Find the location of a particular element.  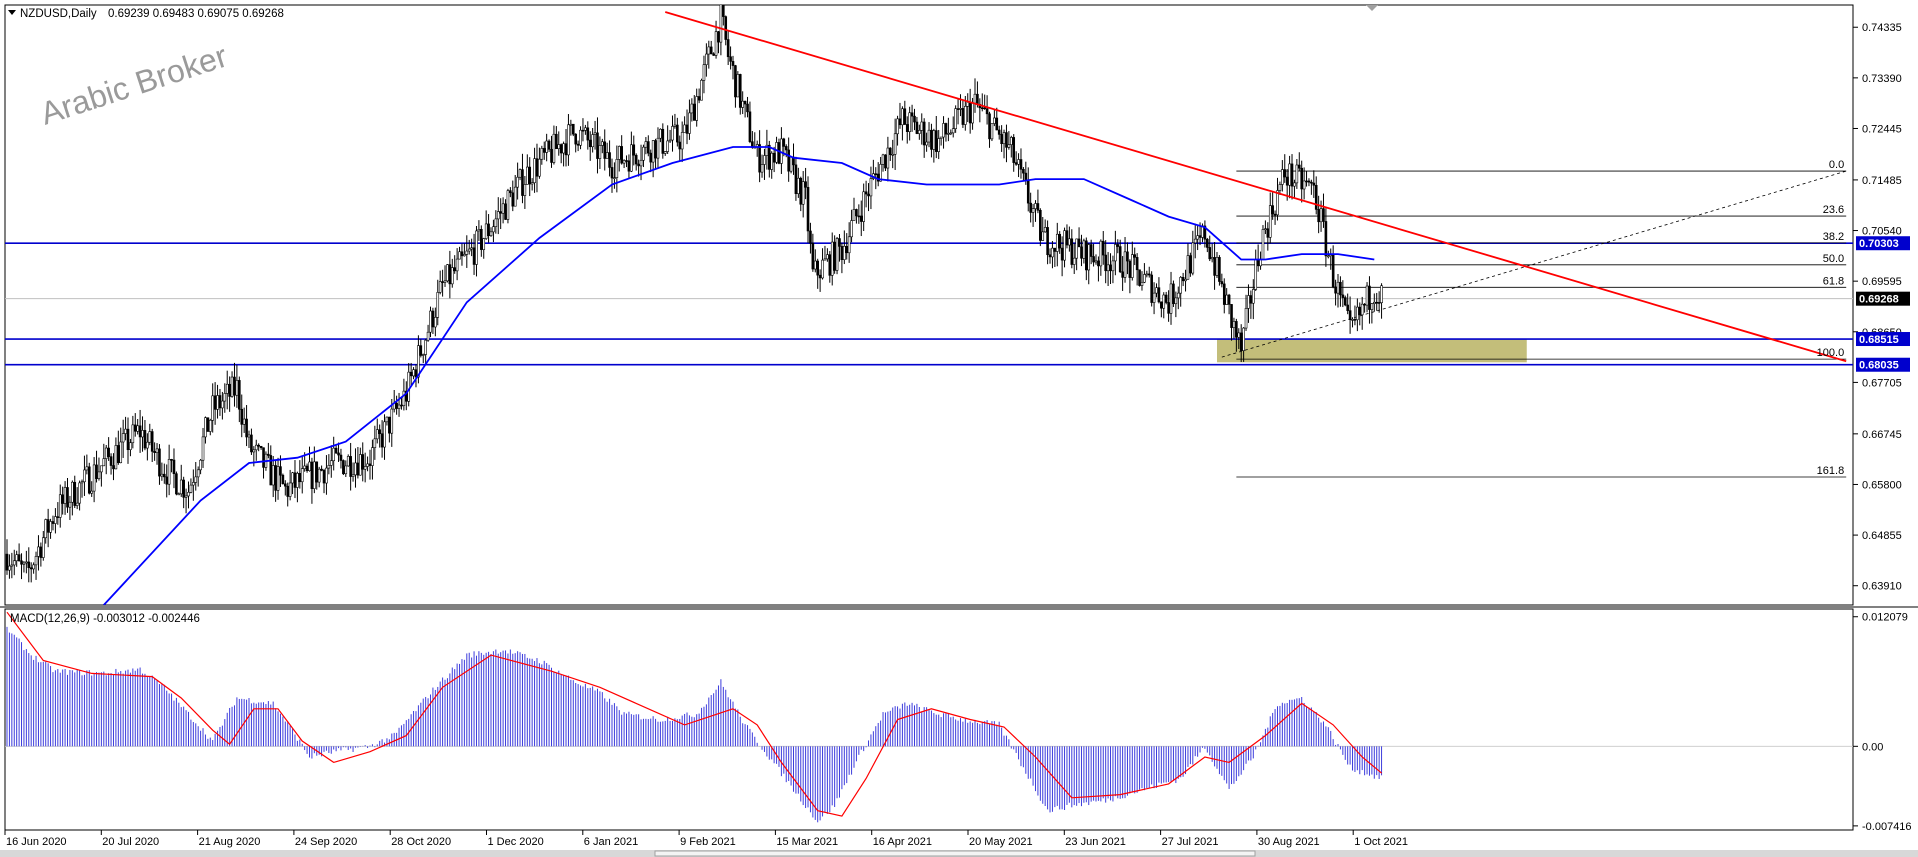

time-axis-label: 24 Sep 2020 is located at coordinates (326, 842).